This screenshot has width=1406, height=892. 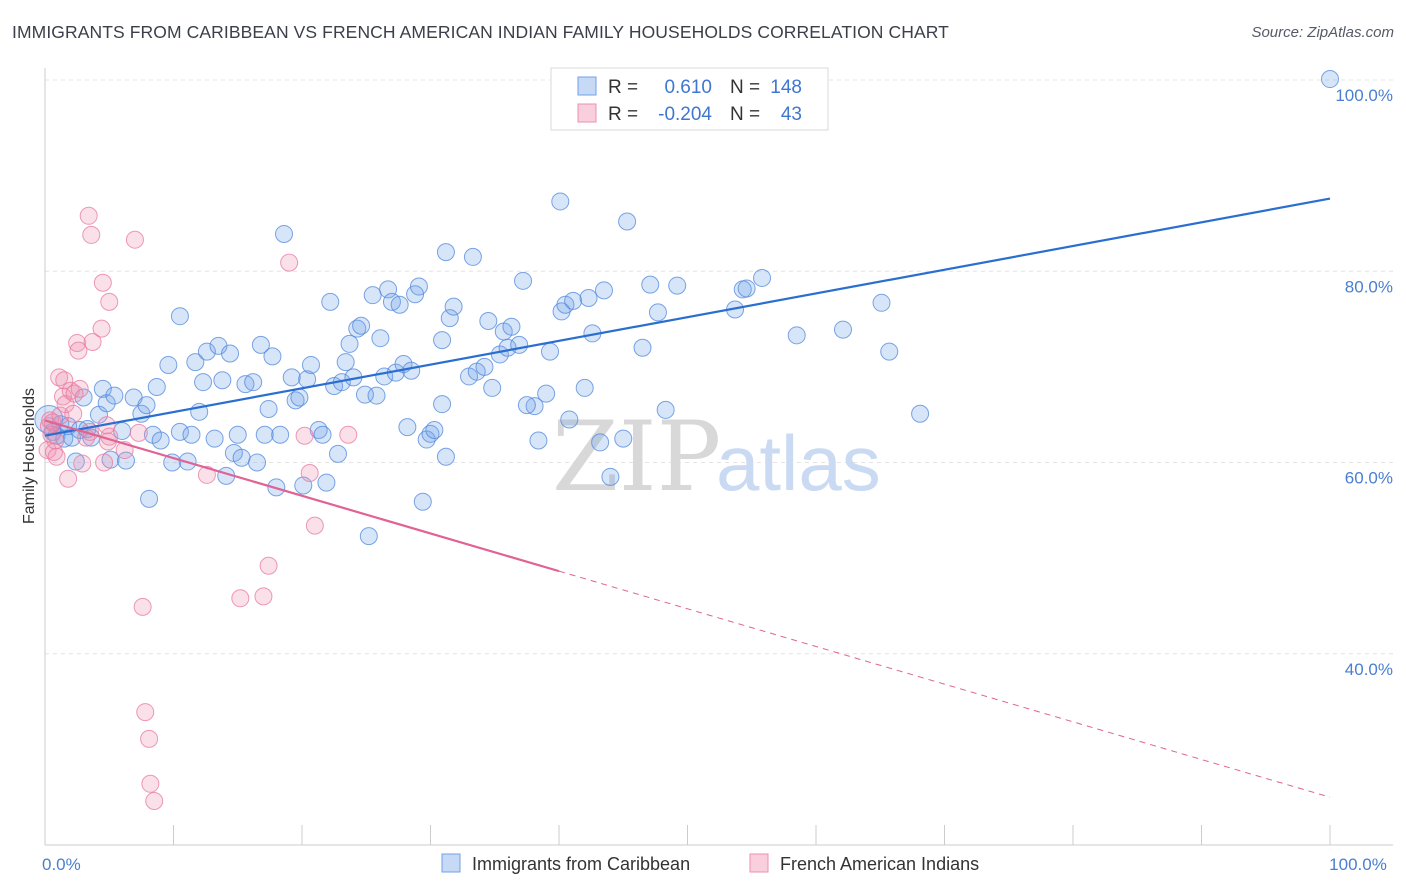 I want to click on legend-r-label: R =, so click(x=623, y=114).